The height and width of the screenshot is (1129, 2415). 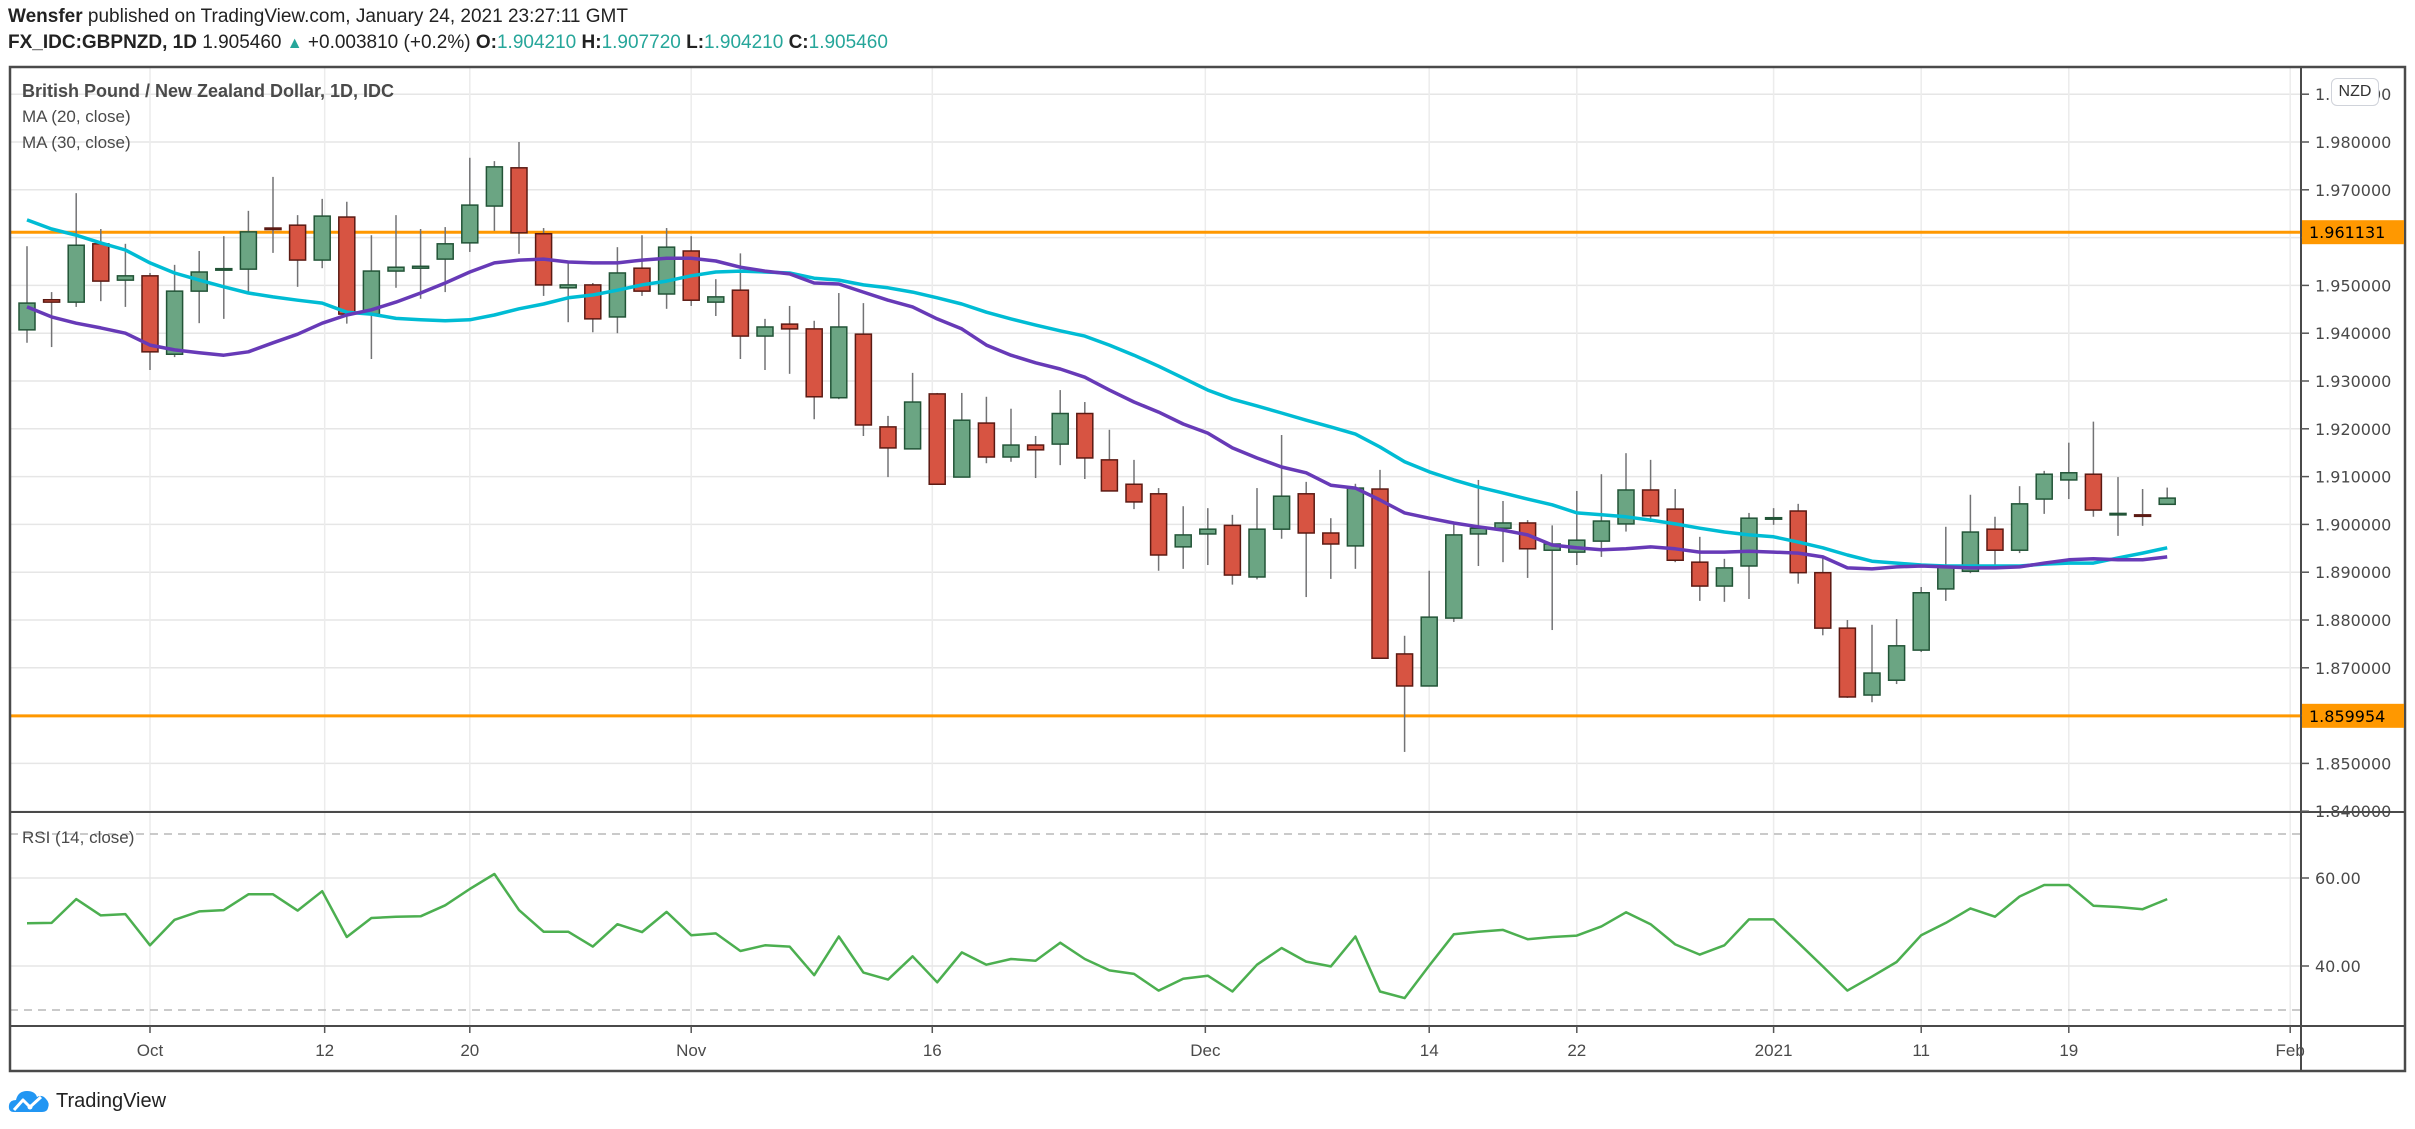 I want to click on time-tick-label: 2021, so click(x=1774, y=1050).